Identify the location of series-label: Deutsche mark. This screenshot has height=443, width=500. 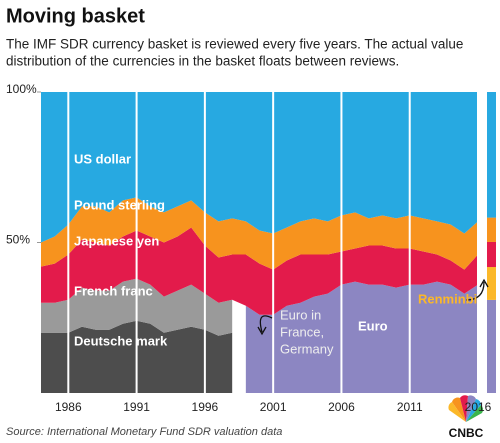
(121, 340).